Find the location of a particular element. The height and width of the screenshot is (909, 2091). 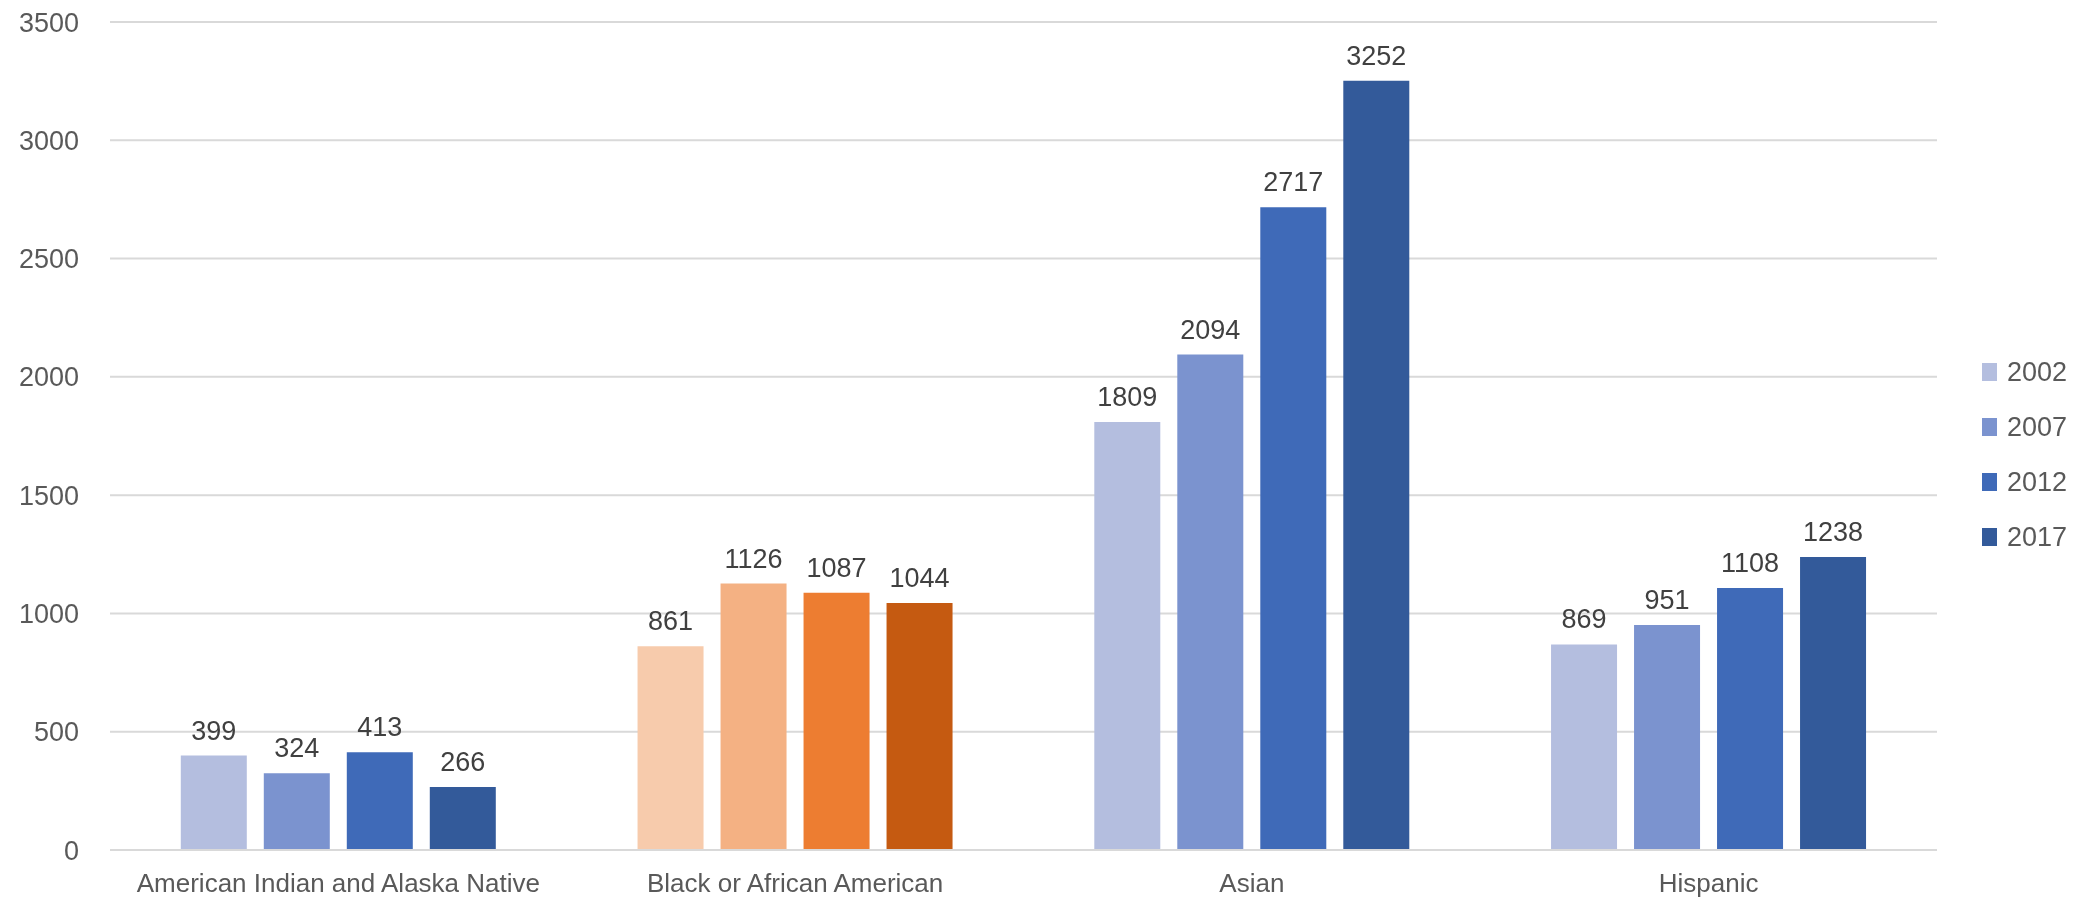

data-label: 399 is located at coordinates (214, 730).